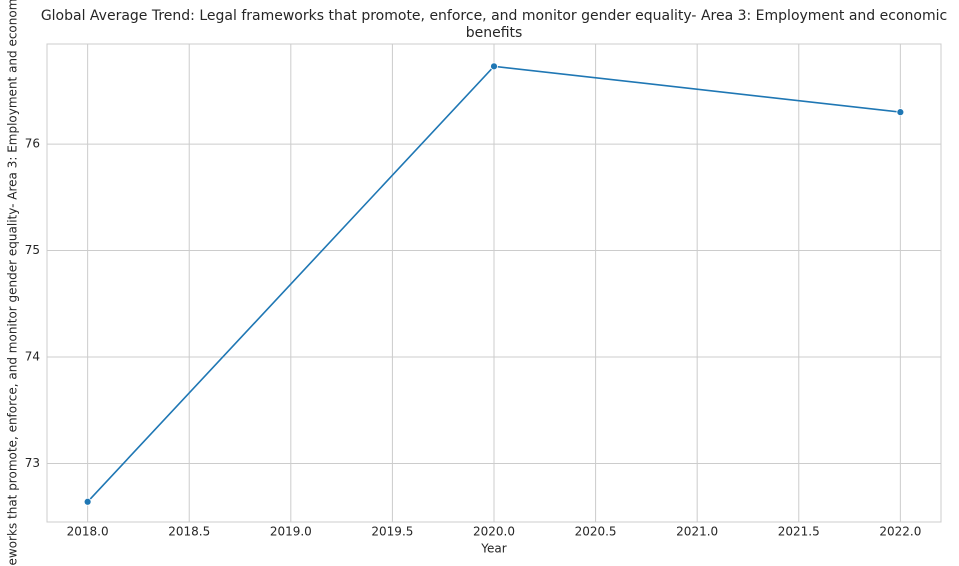  I want to click on y-tick-label: 76, so click(32, 144).